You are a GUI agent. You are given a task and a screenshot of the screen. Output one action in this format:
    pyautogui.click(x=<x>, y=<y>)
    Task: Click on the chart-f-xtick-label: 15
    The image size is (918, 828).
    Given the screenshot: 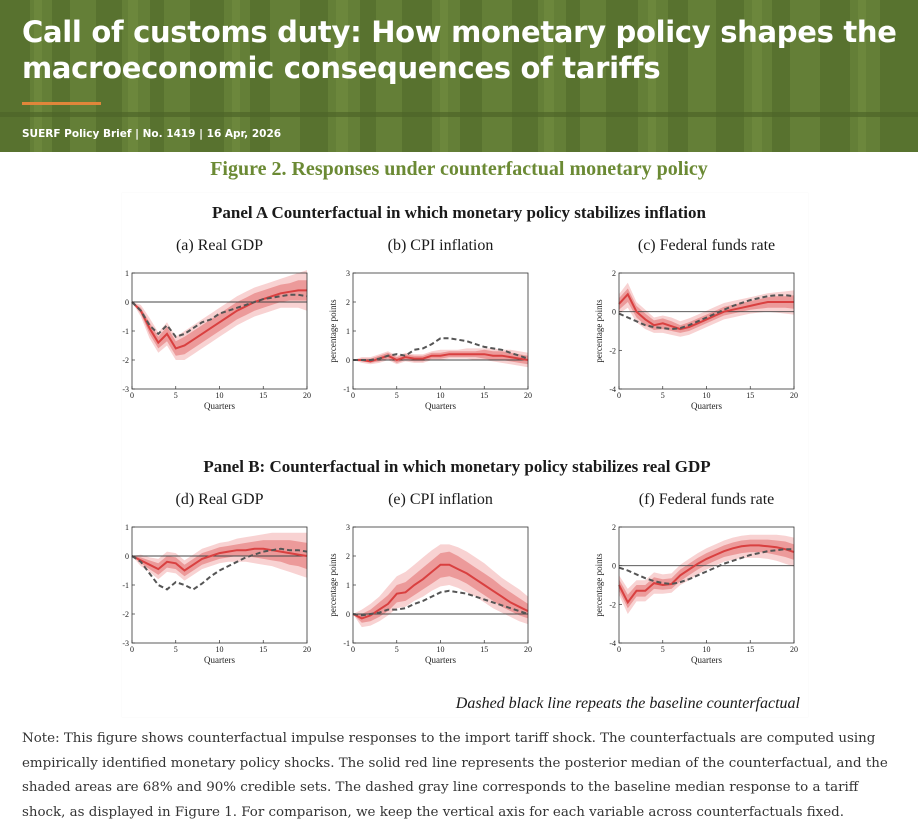 What is the action you would take?
    pyautogui.click(x=750, y=649)
    